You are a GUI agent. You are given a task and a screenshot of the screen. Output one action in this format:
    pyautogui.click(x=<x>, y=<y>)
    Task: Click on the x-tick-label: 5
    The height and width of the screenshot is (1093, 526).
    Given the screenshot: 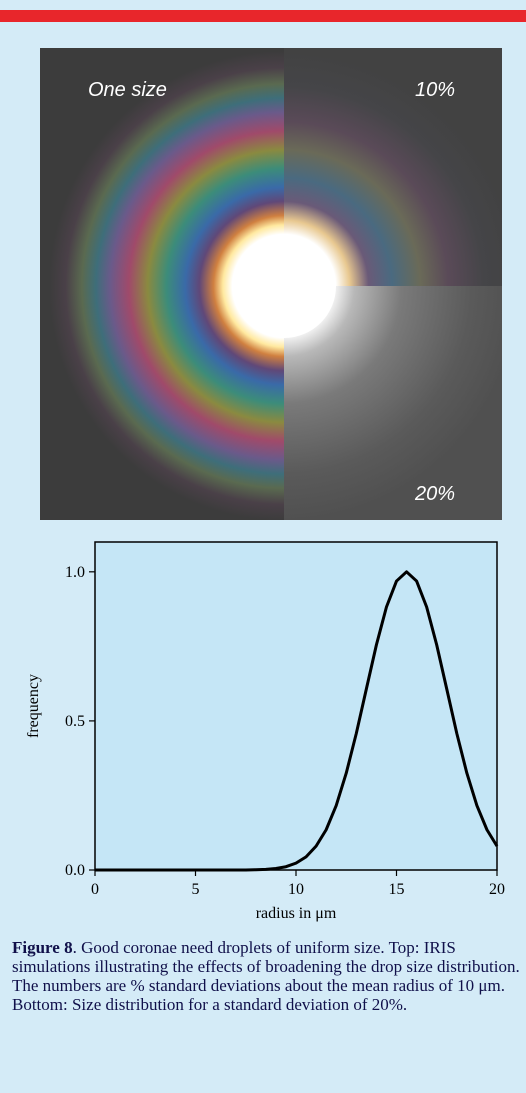 What is the action you would take?
    pyautogui.click(x=196, y=889)
    